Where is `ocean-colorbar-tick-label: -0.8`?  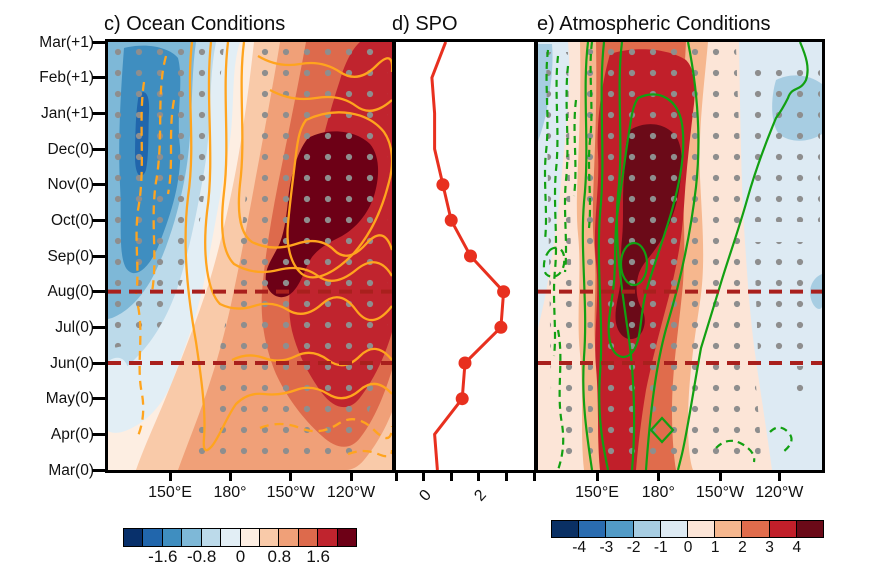
ocean-colorbar-tick-label: -0.8 is located at coordinates (202, 556).